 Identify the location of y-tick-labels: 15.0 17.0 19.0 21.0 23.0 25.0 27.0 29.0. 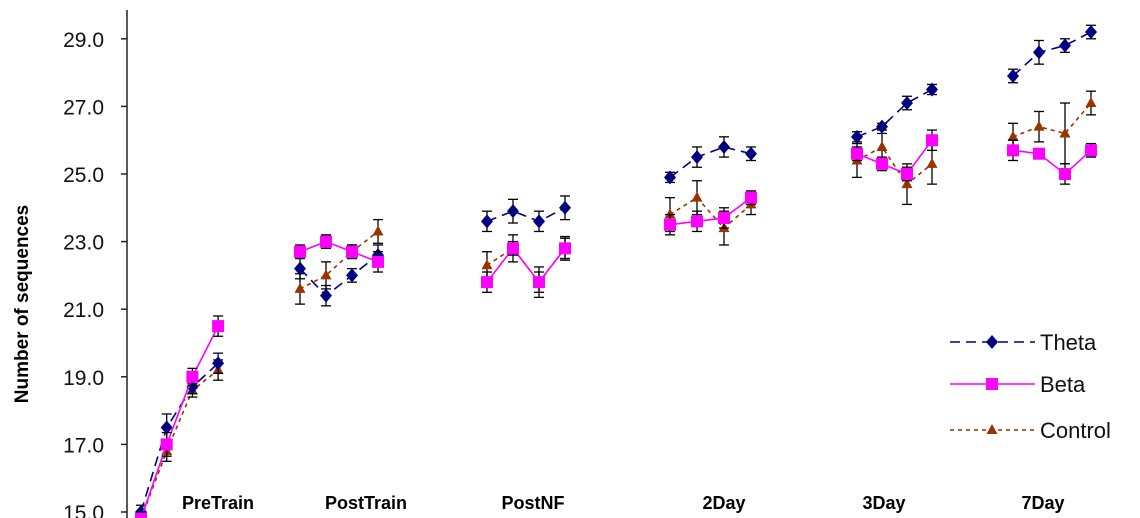
(83, 273).